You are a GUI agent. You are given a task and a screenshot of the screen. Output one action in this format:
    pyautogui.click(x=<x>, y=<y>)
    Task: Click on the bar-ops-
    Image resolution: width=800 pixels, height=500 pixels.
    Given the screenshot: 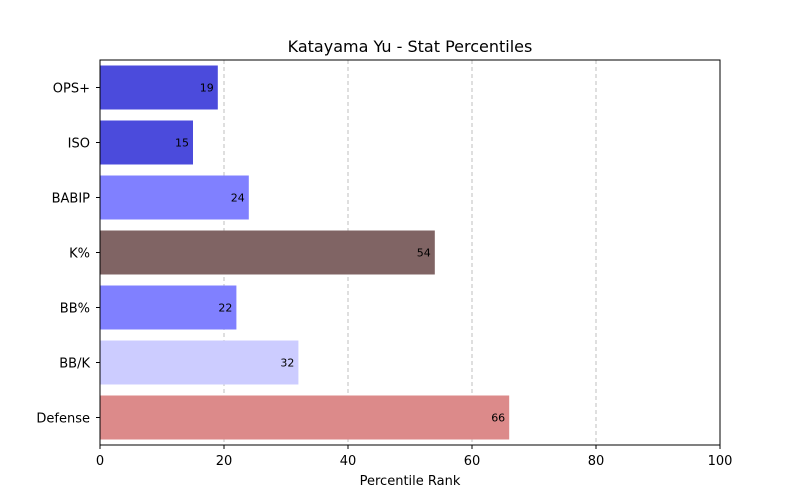 What is the action you would take?
    pyautogui.click(x=159, y=87)
    